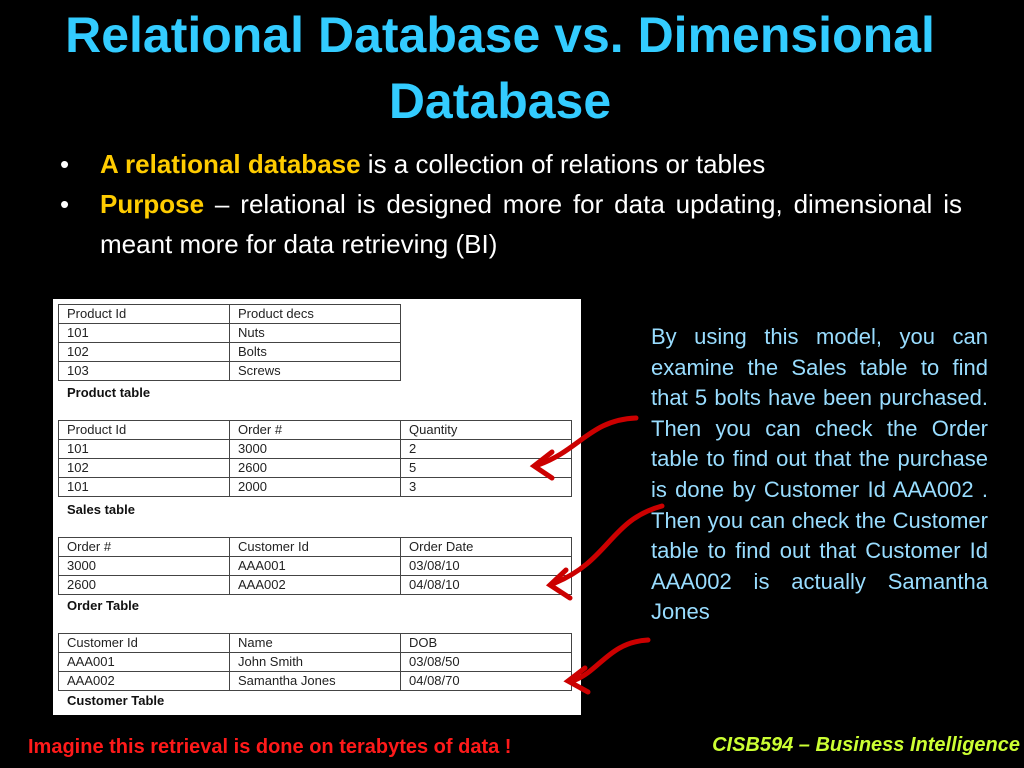  Describe the element at coordinates (542, 465) in the screenshot. I see `arrow-to-sales-head` at that location.